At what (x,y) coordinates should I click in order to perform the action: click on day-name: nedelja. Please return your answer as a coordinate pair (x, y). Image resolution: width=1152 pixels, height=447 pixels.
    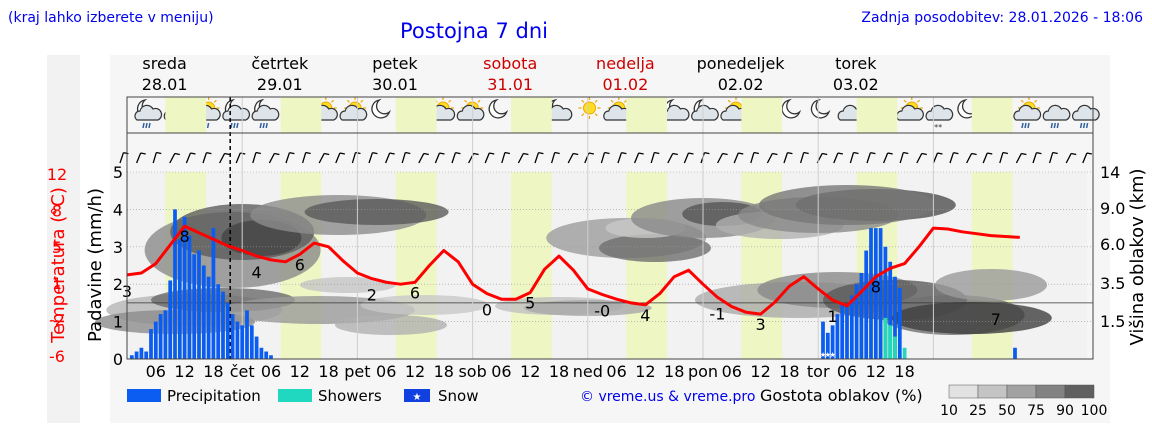
    Looking at the image, I should click on (625, 63).